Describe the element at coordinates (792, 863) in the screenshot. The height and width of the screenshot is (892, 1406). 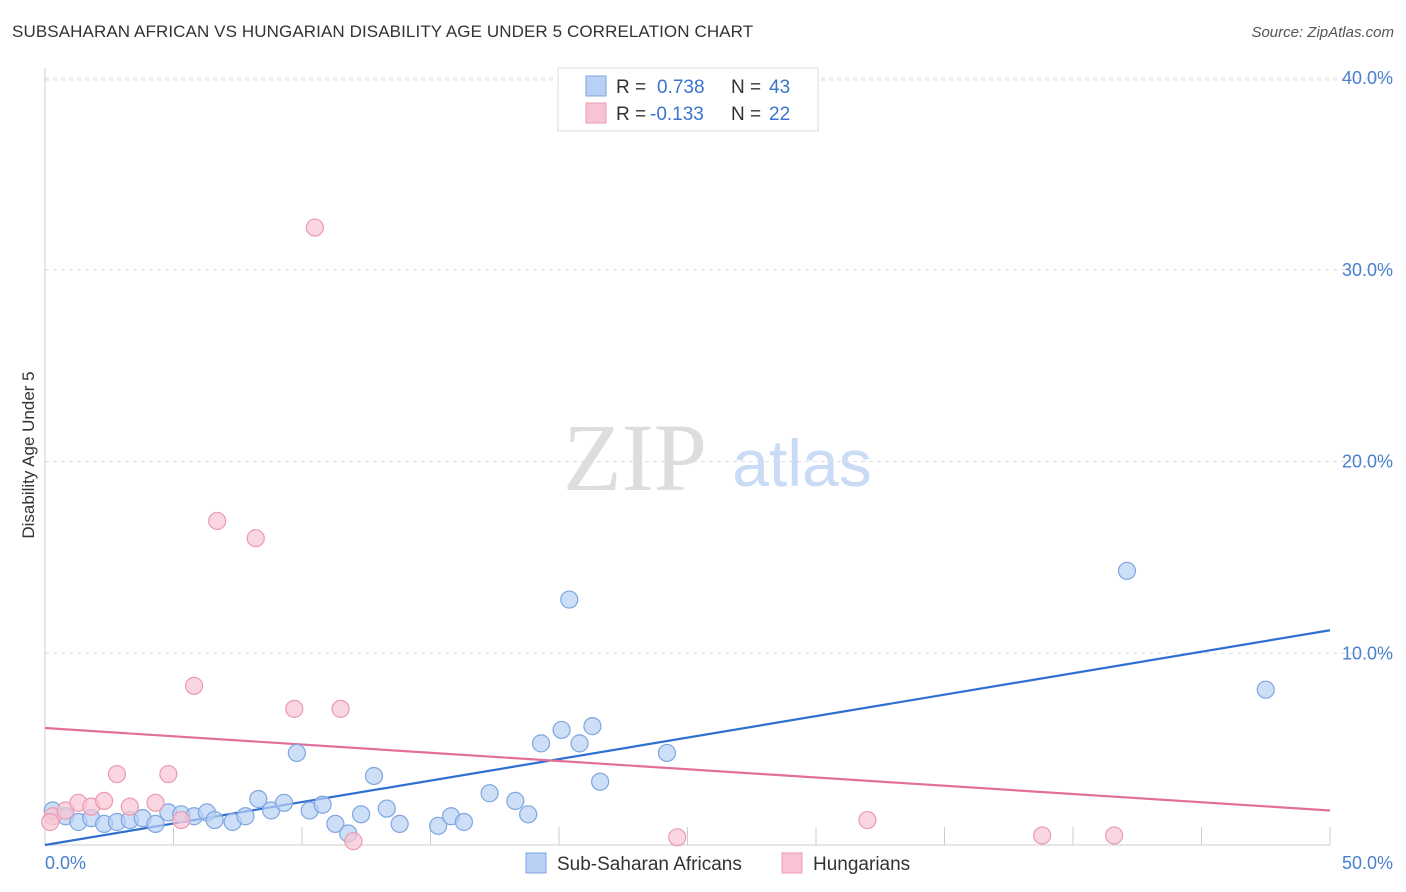
I see `series-swatch-pink` at that location.